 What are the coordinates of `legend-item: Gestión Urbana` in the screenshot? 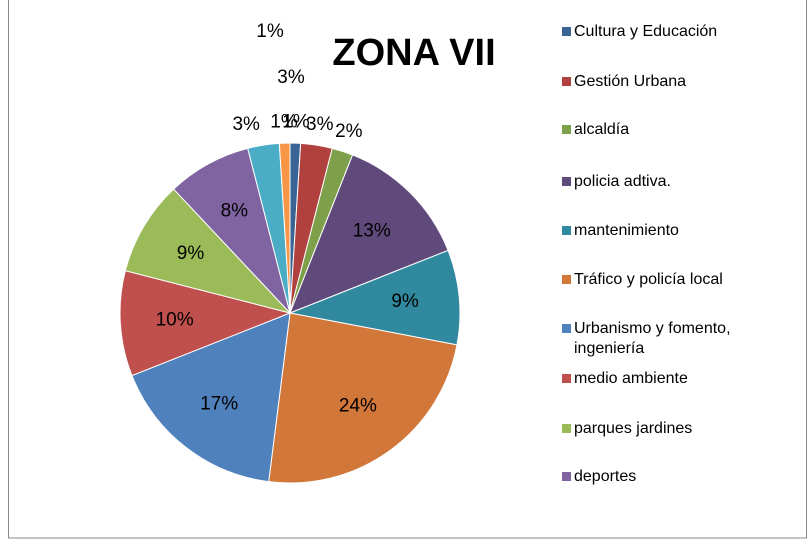 It's located at (668, 82).